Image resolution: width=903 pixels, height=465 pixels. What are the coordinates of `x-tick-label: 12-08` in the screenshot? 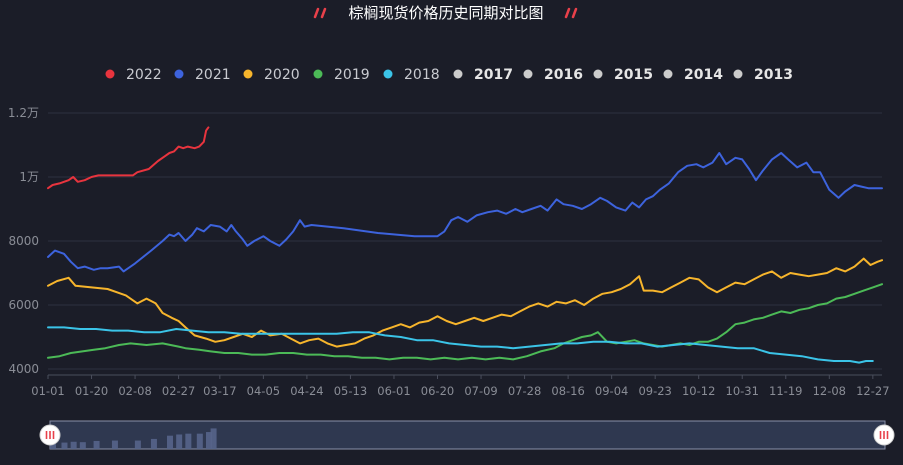 It's located at (829, 391).